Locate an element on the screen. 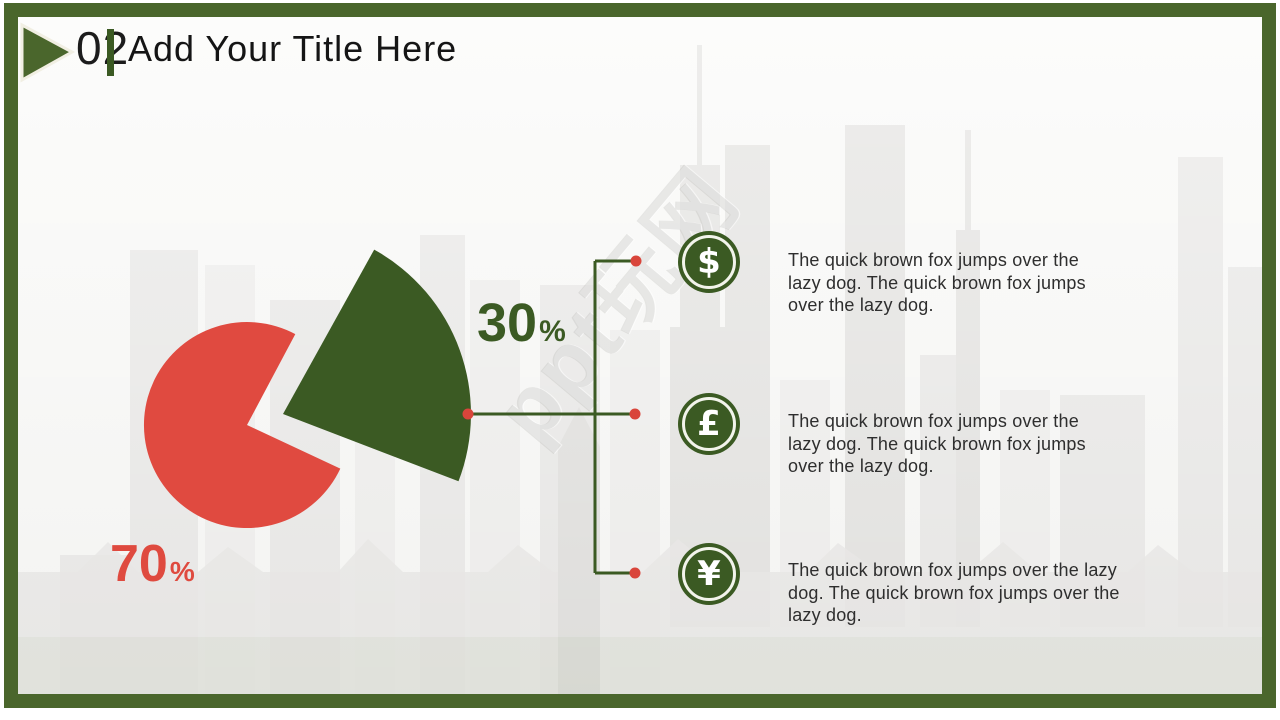  value-label-green: 30 % is located at coordinates (521, 323).